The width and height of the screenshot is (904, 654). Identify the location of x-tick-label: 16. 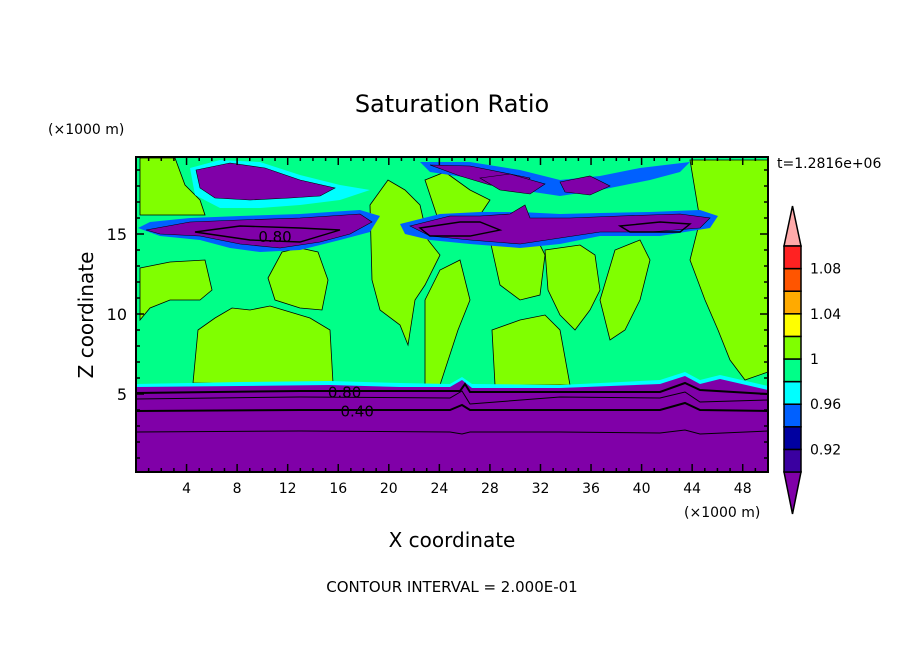
(338, 489).